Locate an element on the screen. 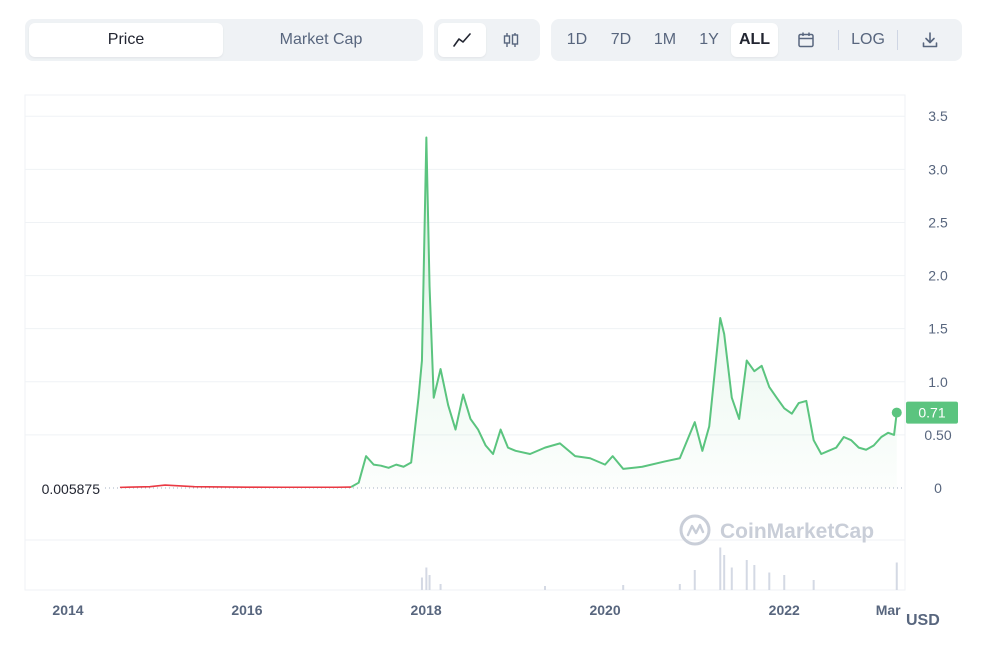  range-all: ALL is located at coordinates (754, 40).